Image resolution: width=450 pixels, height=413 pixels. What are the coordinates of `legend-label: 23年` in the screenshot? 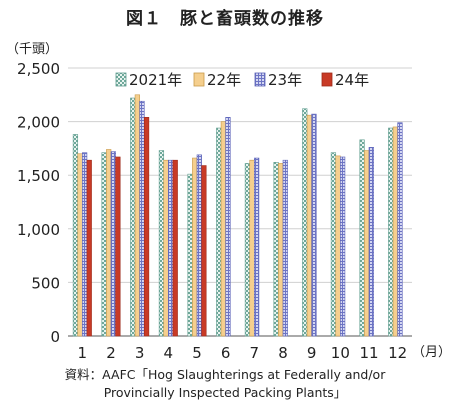 It's located at (285, 80).